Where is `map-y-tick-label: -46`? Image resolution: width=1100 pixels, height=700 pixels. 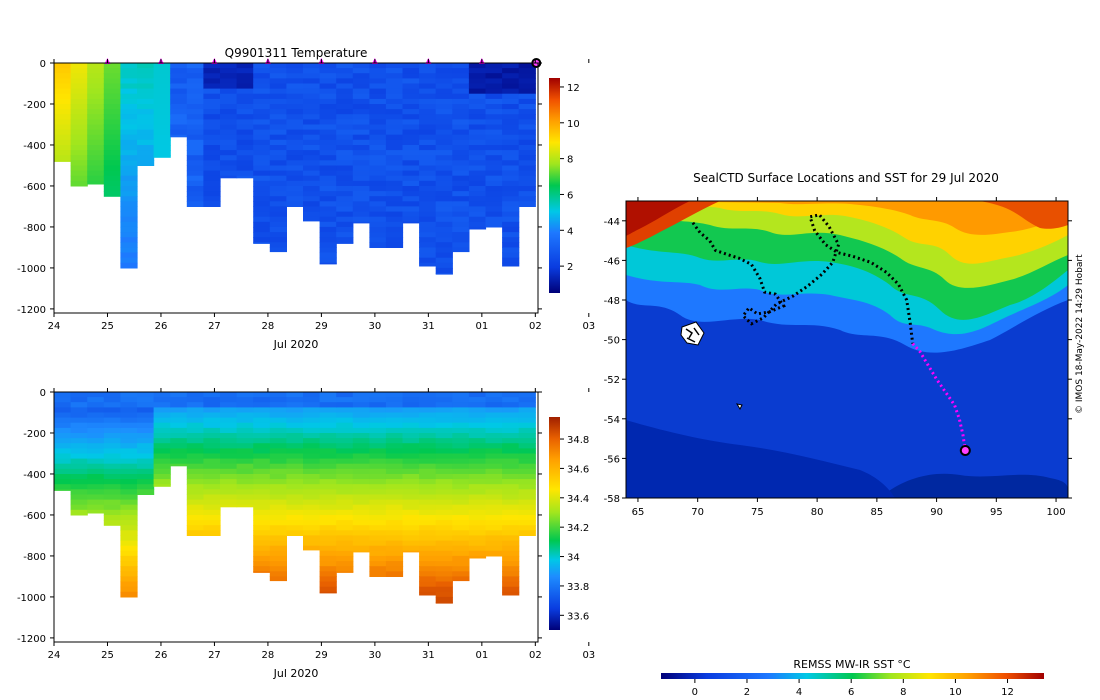 map-y-tick-label: -46 is located at coordinates (612, 261).